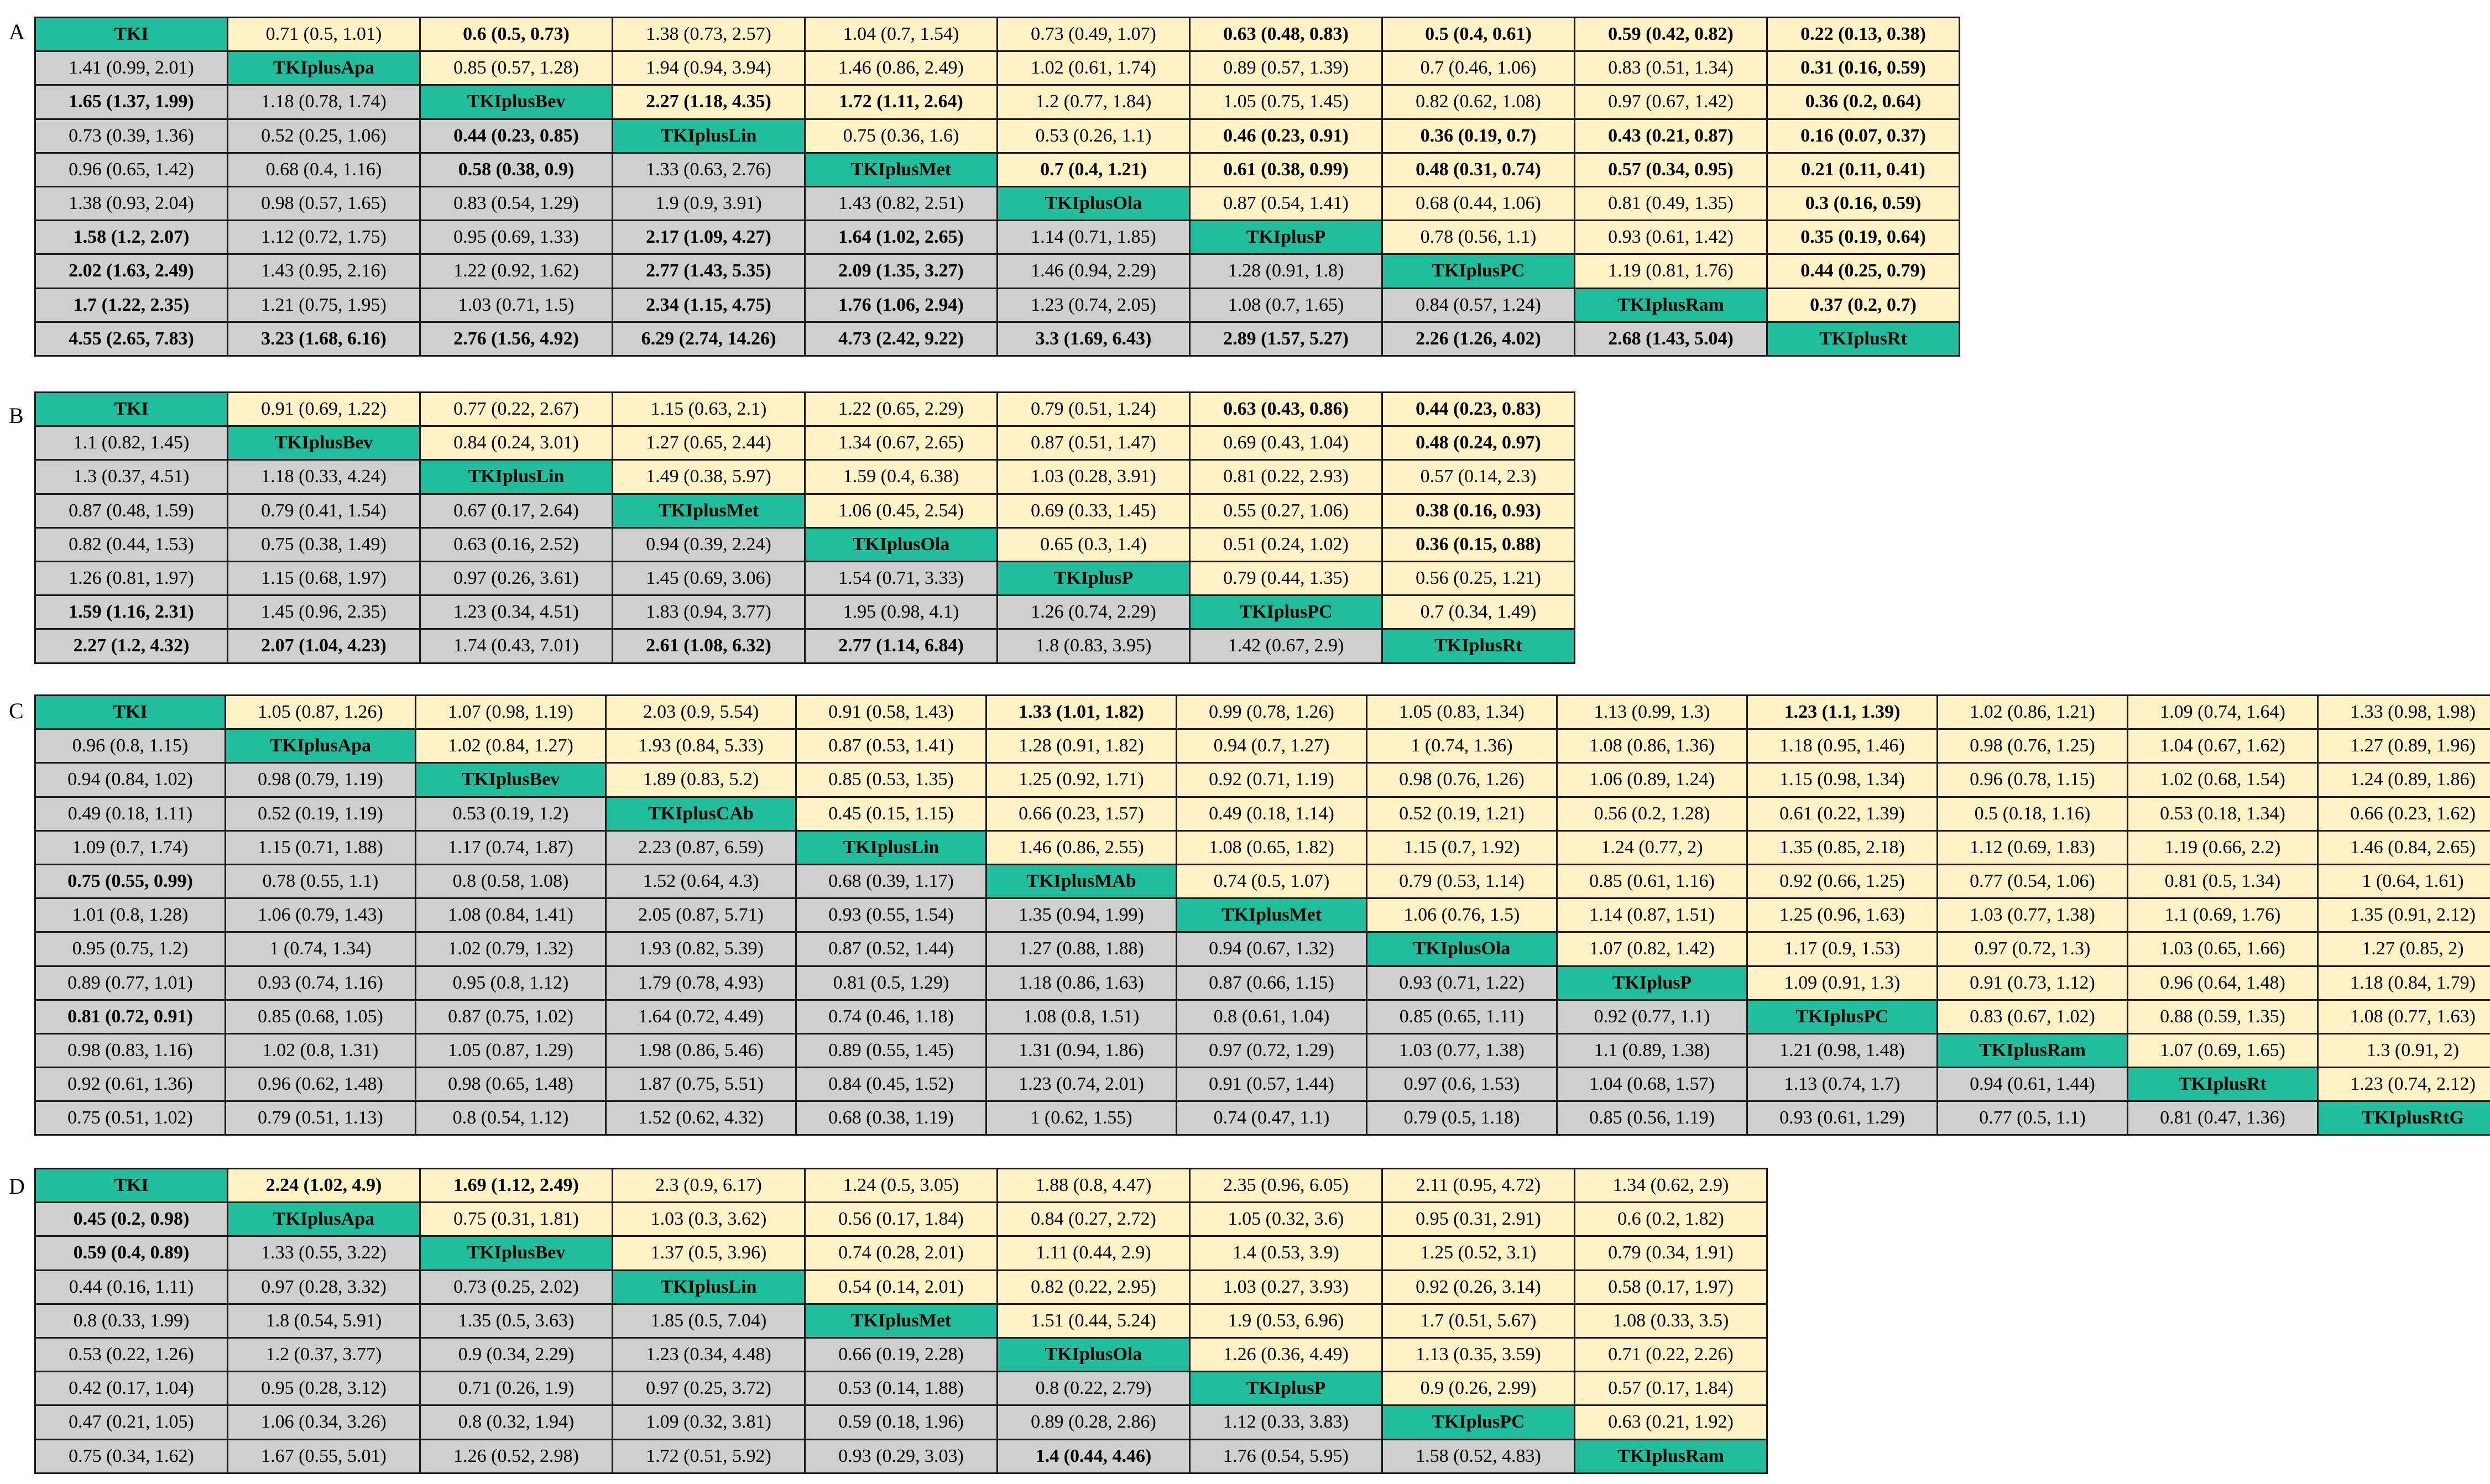 The height and width of the screenshot is (1484, 2490). I want to click on treatment-label-cell: TKIplusRam, so click(1671, 1456).